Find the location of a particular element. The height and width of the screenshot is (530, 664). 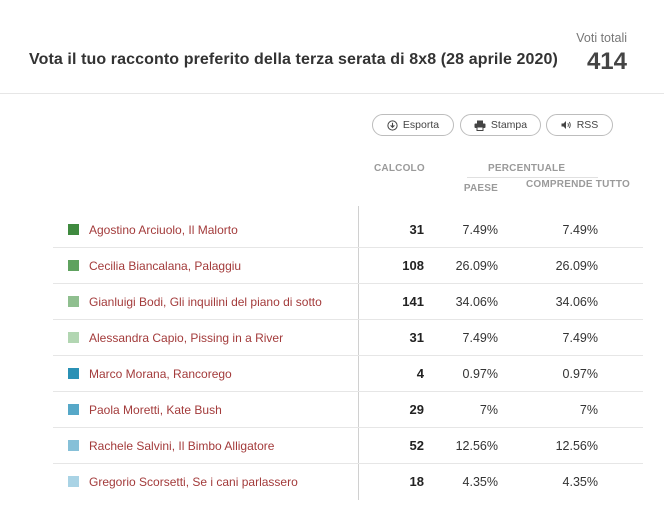

percentage-country: 26.09% is located at coordinates (476, 266).